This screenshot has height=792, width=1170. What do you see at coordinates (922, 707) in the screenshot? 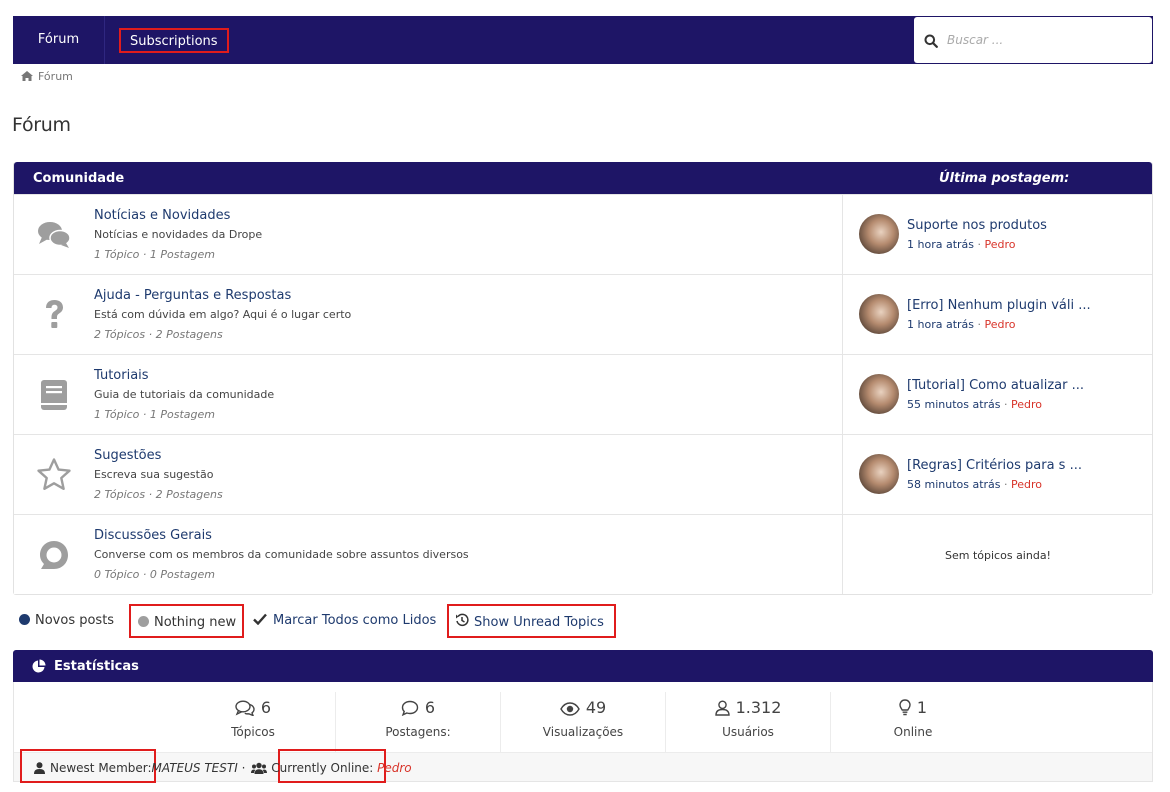
I see `stat-online-value: 1` at bounding box center [922, 707].